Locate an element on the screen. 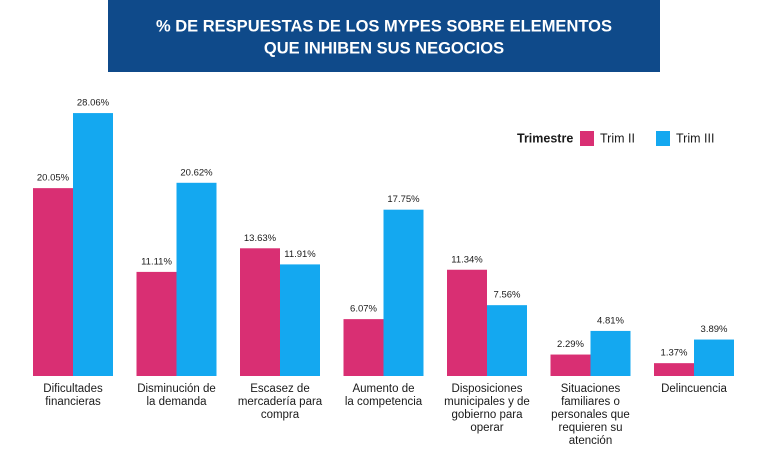 The height and width of the screenshot is (462, 768). value-label: 4.81% is located at coordinates (610, 320).